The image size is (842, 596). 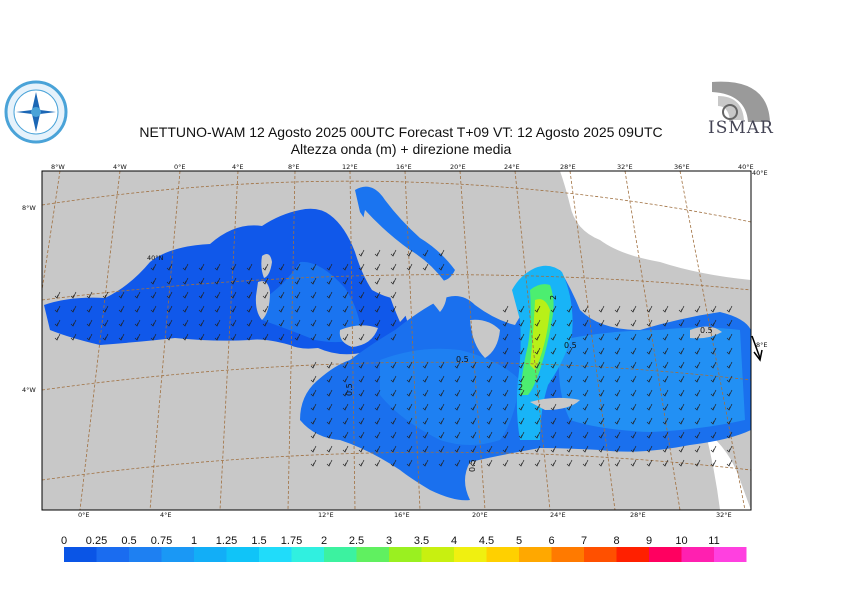 What do you see at coordinates (401, 149) in the screenshot?
I see `map-subtitle: Altezza onda (m) + direzione media` at bounding box center [401, 149].